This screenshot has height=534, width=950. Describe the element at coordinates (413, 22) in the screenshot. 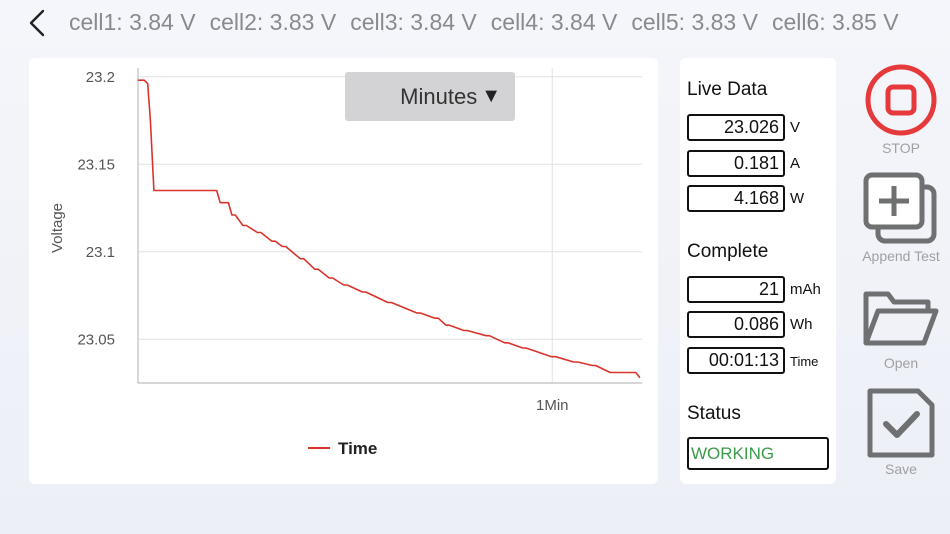

I see `cell-voltage-3: cell3: 3.84 V` at that location.